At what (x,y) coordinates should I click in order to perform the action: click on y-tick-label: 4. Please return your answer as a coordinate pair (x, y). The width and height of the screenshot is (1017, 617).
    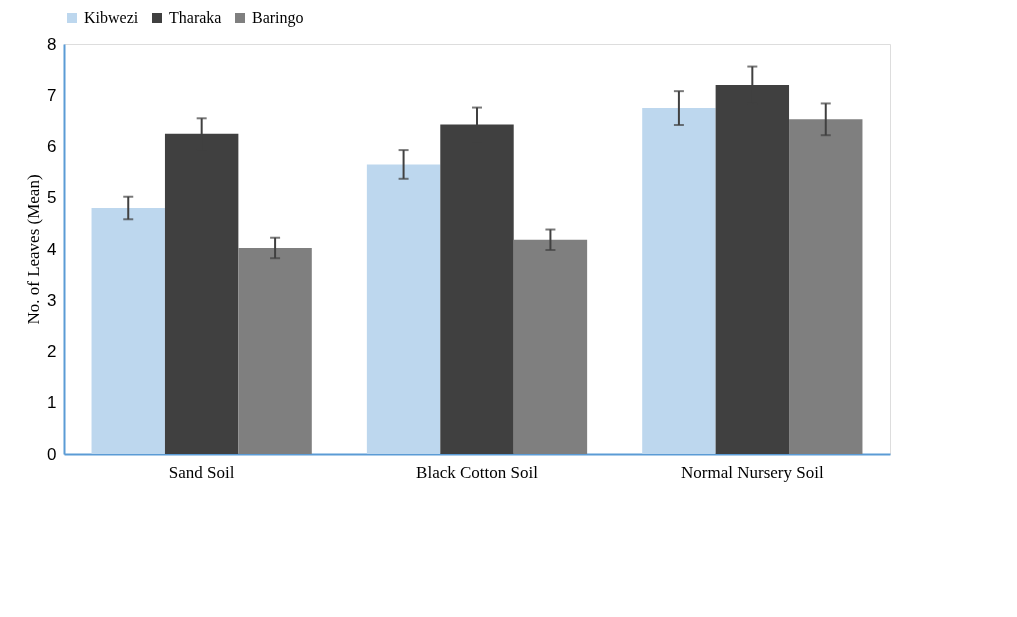
    Looking at the image, I should click on (52, 249).